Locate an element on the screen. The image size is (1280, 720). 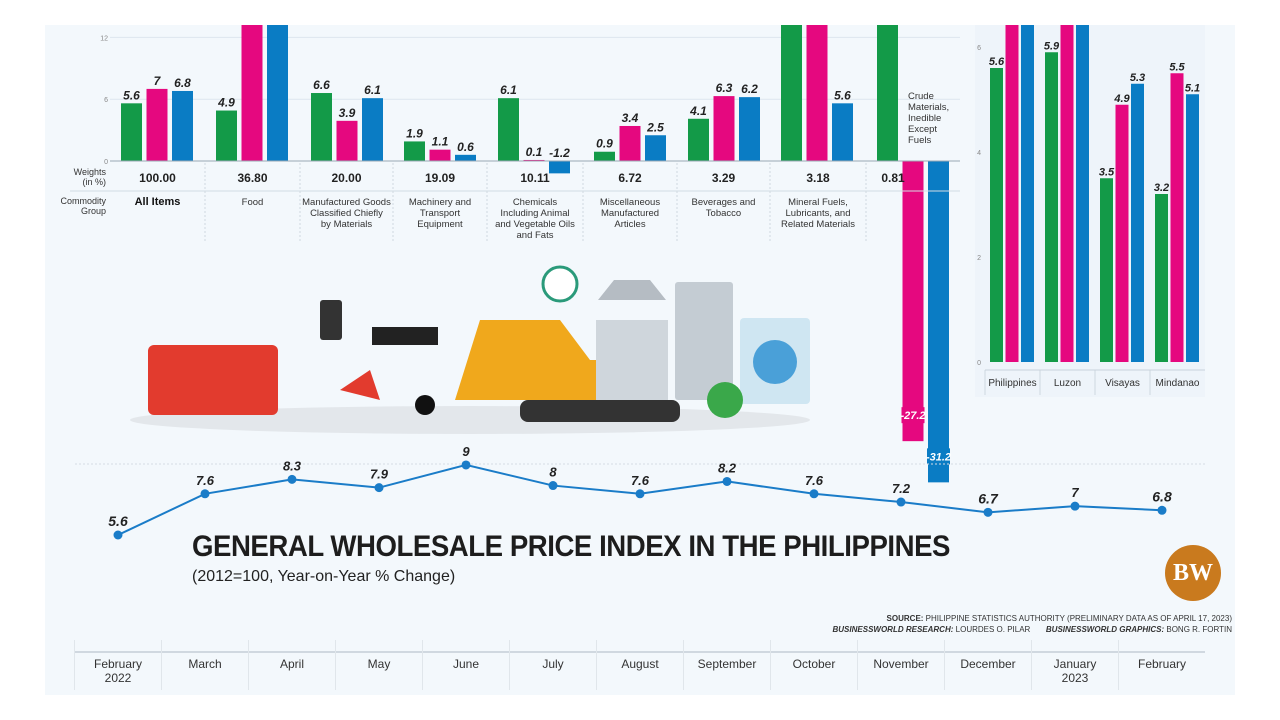
line-value-label: 8.3 is located at coordinates (292, 465).